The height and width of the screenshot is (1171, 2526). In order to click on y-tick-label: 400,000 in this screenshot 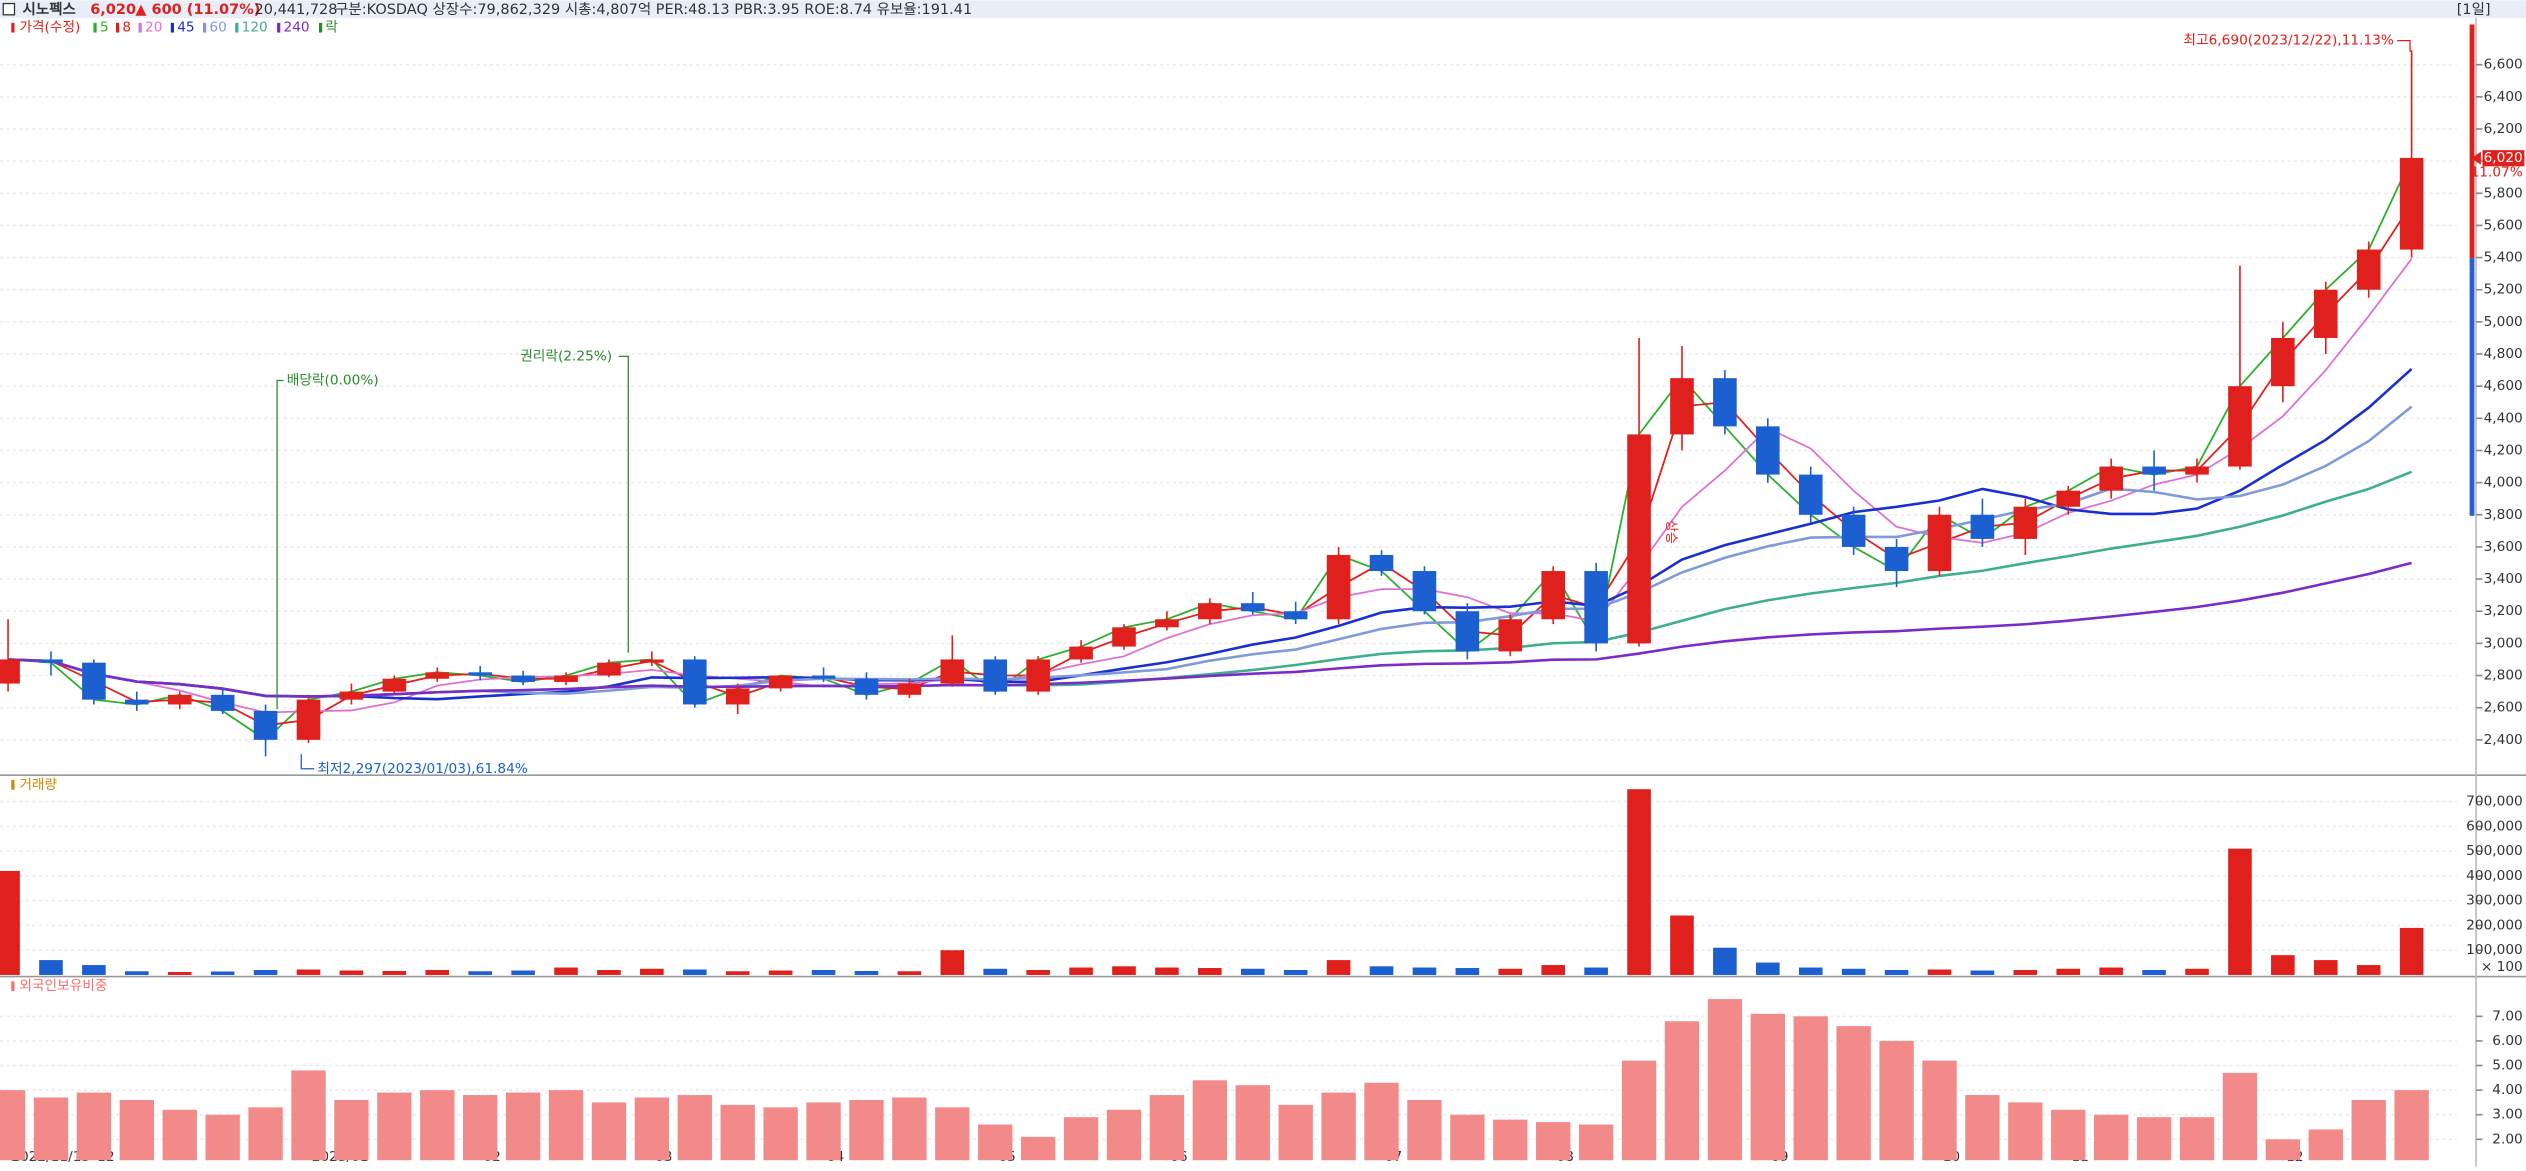, I will do `click(2494, 876)`.